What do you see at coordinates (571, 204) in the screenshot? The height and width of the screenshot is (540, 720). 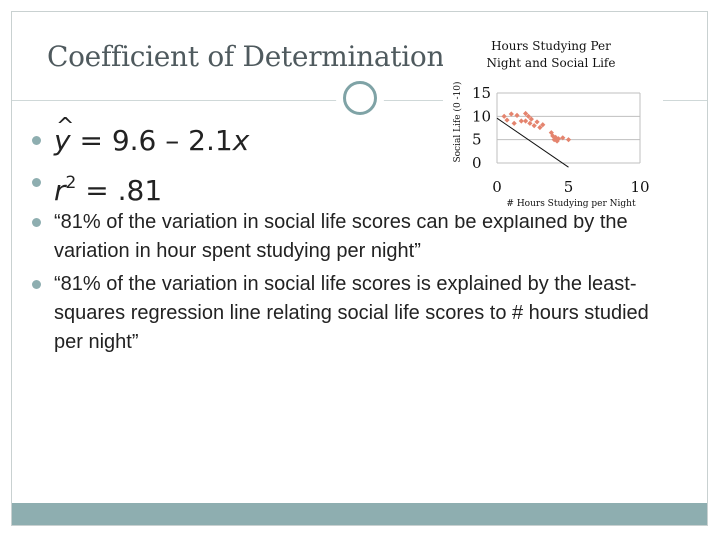 I see `x-axis-label: # Hours Studying per Night` at bounding box center [571, 204].